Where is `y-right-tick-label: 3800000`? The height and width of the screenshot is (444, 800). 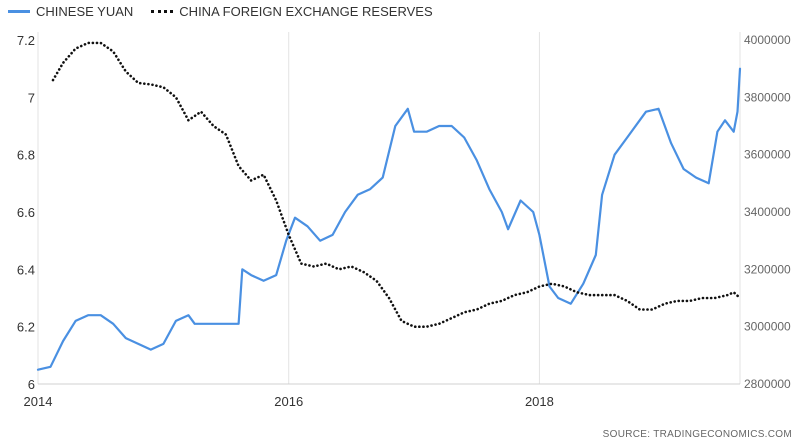 y-right-tick-label: 3800000 is located at coordinates (767, 97).